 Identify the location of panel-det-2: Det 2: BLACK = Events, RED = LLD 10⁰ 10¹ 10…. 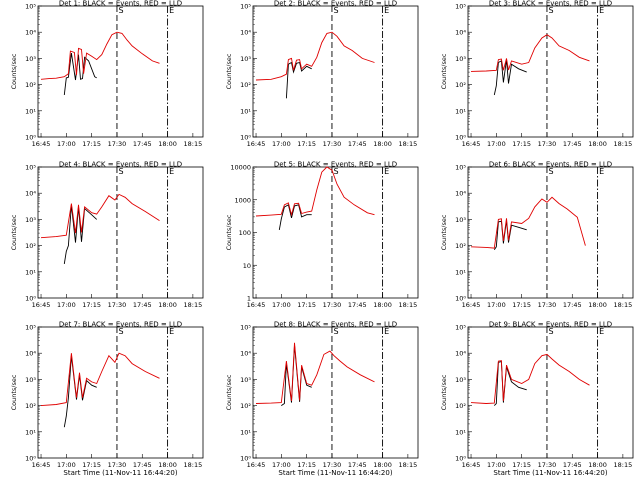
(322, 74).